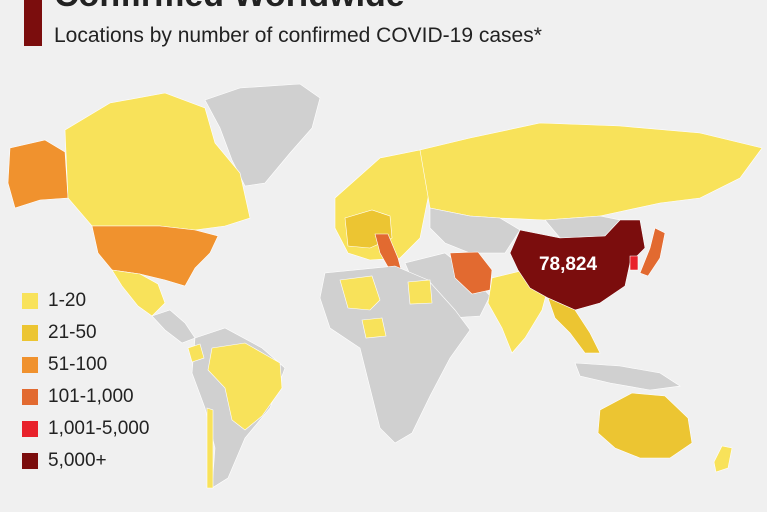 Image resolution: width=767 pixels, height=512 pixels. Describe the element at coordinates (33, 23) in the screenshot. I see `title-accent-bar` at that location.